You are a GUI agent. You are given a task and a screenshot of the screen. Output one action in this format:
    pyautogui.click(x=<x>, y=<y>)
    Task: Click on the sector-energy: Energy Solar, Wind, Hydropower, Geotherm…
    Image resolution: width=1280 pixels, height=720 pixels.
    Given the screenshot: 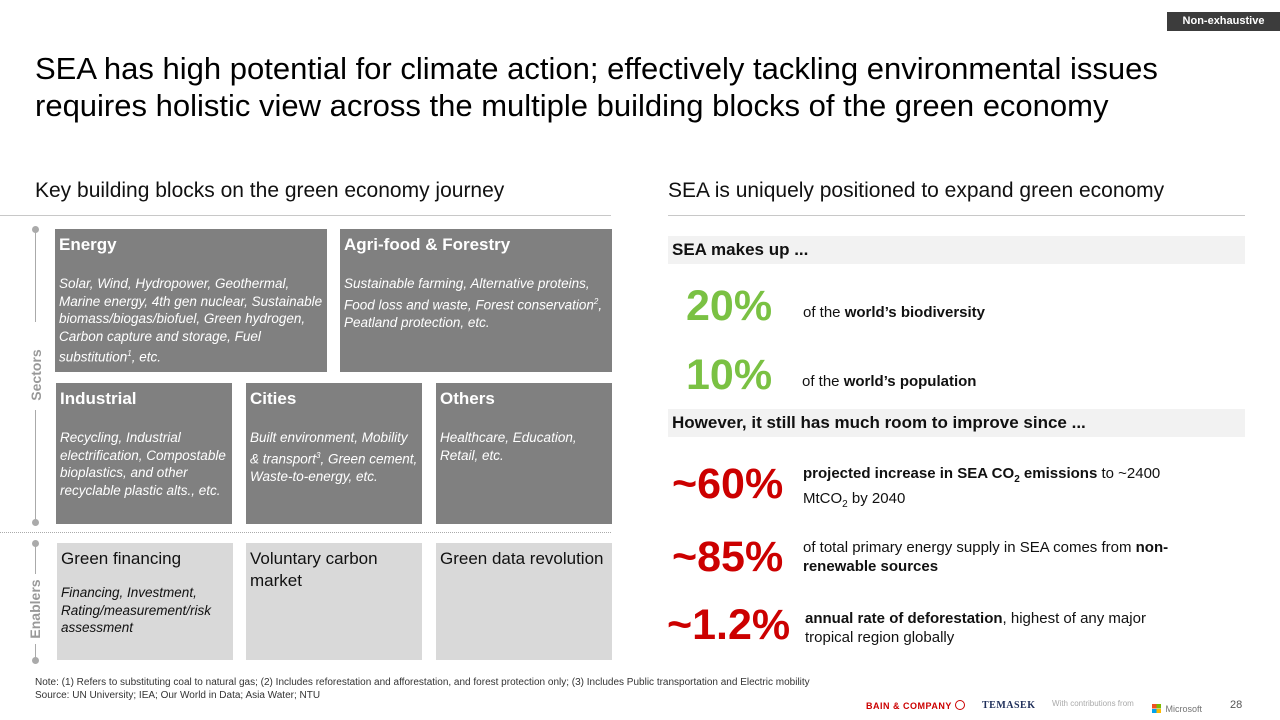 What is the action you would take?
    pyautogui.click(x=191, y=300)
    